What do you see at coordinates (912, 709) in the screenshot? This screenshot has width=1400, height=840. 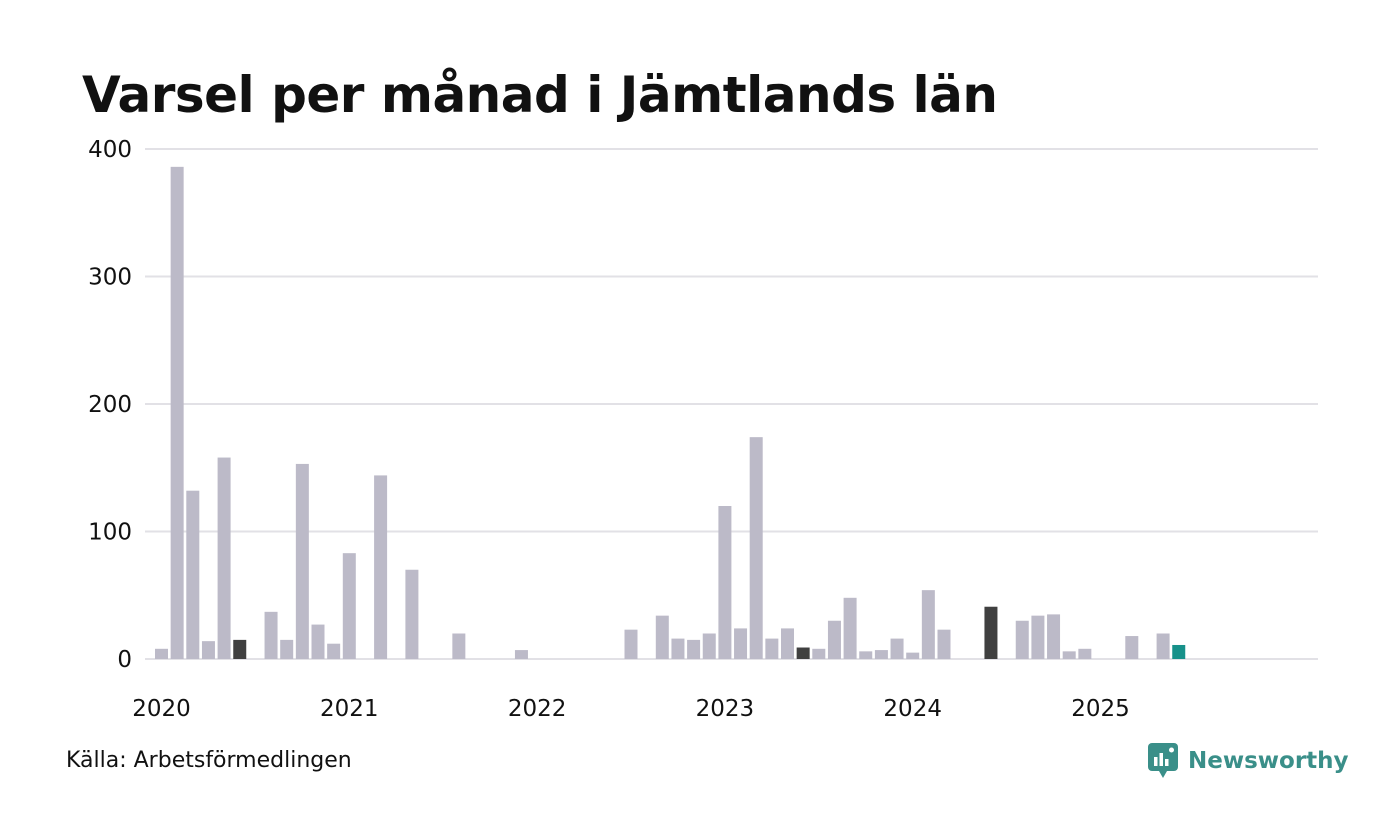 I see `x-tick-label: 2024` at bounding box center [912, 709].